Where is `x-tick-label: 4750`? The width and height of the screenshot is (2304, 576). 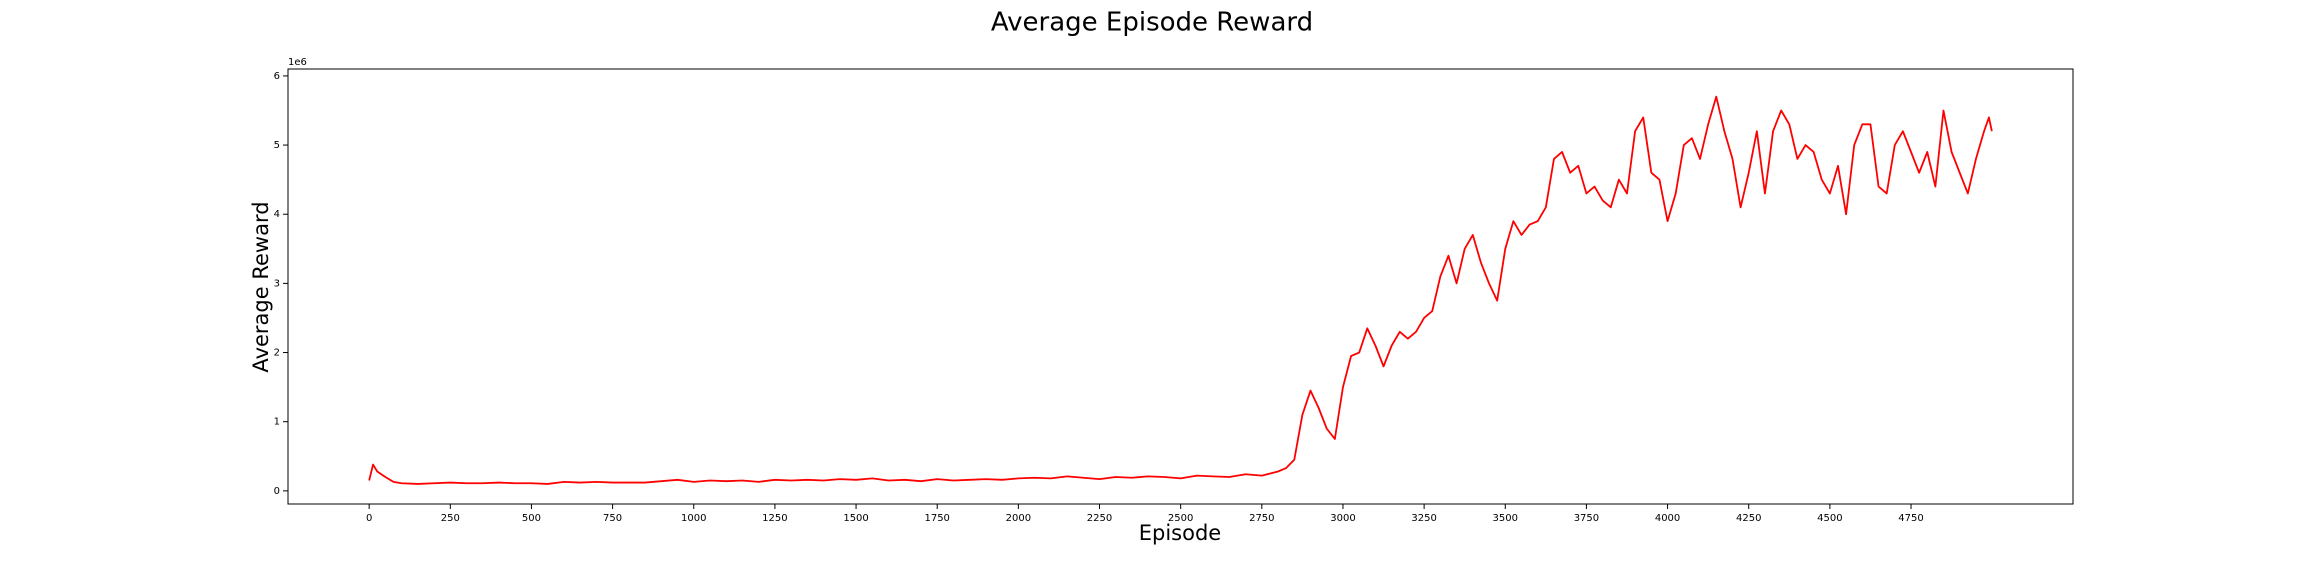
x-tick-label: 4750 is located at coordinates (1910, 518).